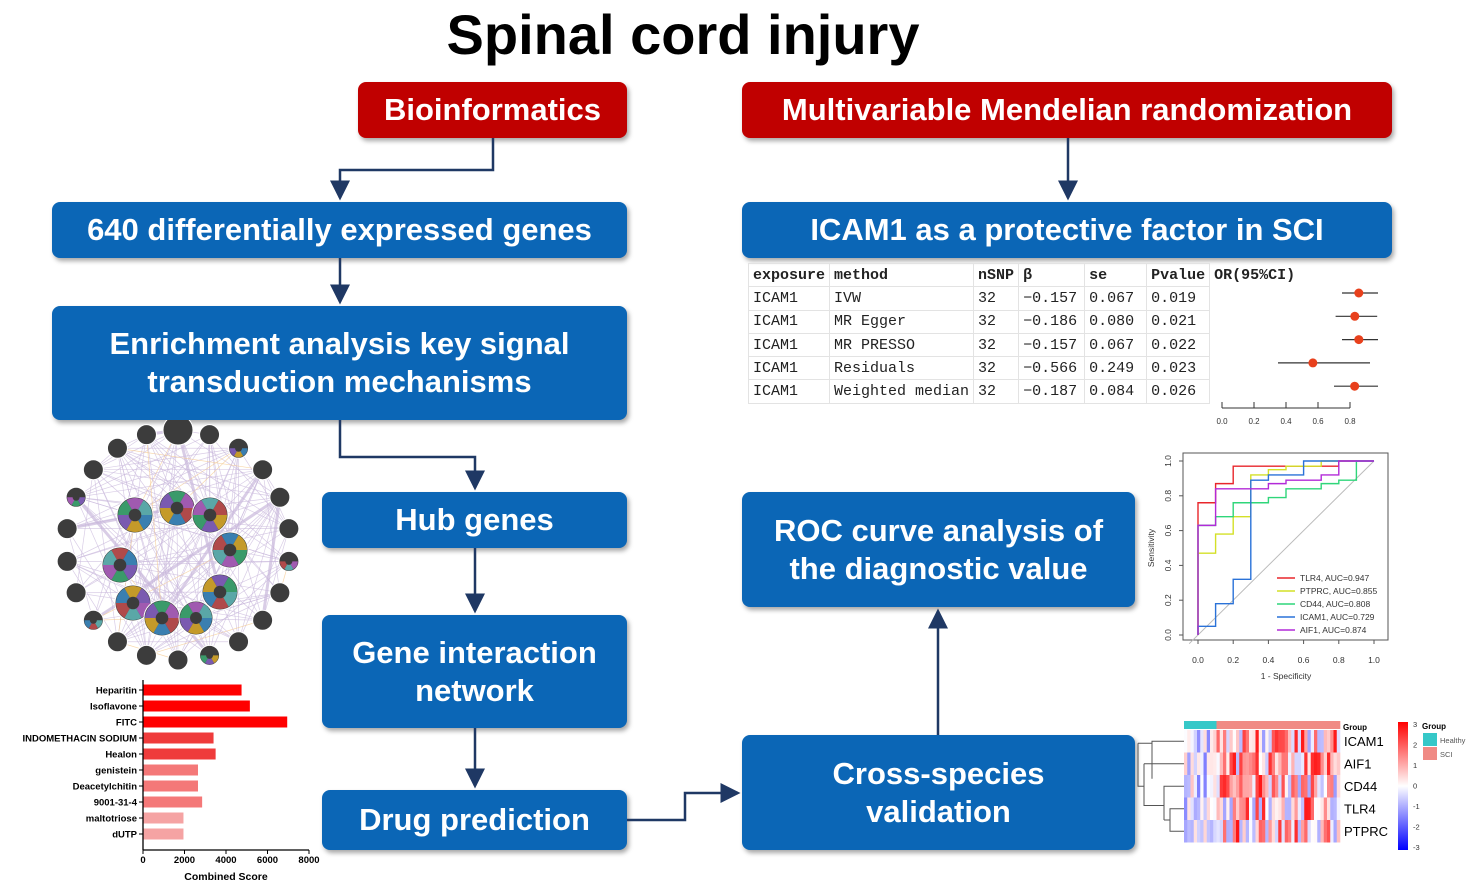 The image size is (1473, 886). I want to click on cell-se: 0.084, so click(1116, 391).